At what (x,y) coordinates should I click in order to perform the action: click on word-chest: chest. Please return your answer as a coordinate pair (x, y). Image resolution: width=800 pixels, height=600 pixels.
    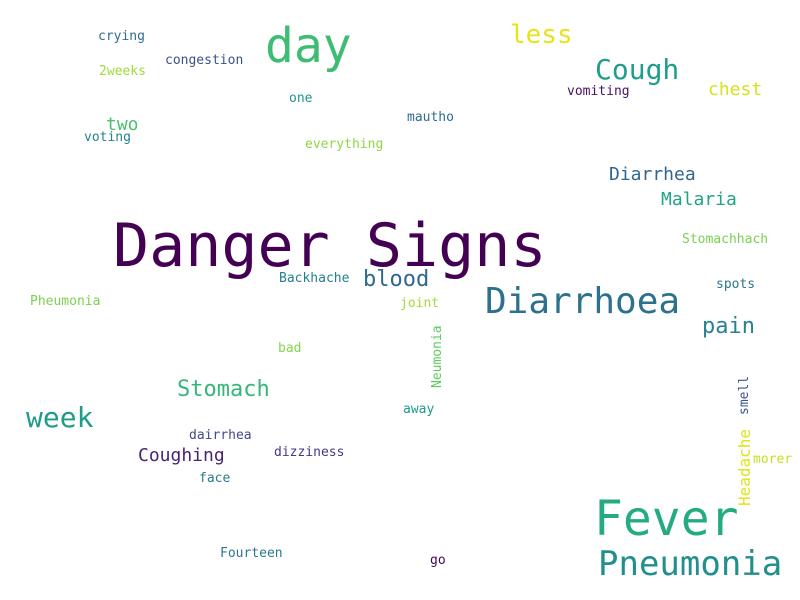
    Looking at the image, I should click on (735, 89).